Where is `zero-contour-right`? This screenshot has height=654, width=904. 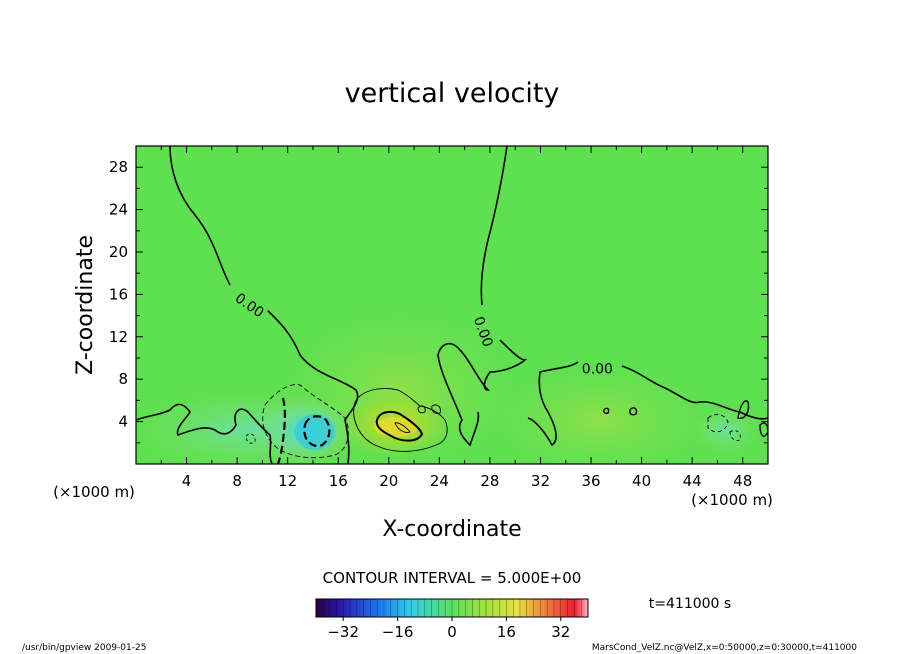
zero-contour-right is located at coordinates (647, 404).